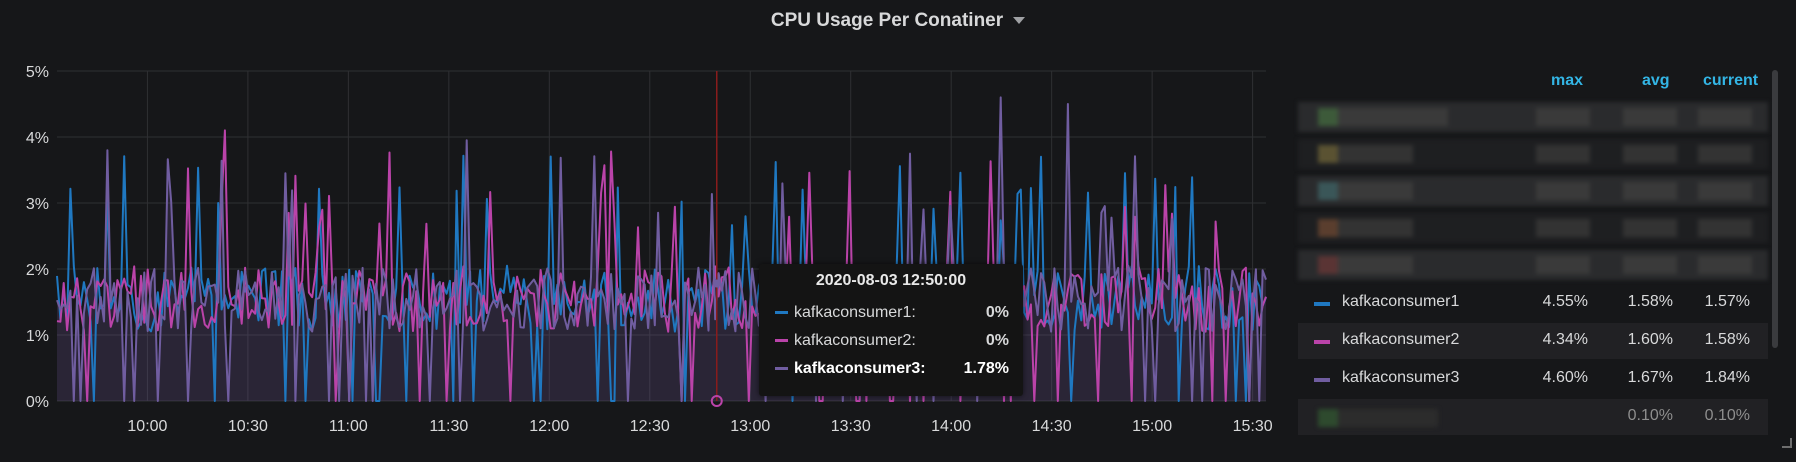  I want to click on legend-max: 4.34%, so click(1565, 339).